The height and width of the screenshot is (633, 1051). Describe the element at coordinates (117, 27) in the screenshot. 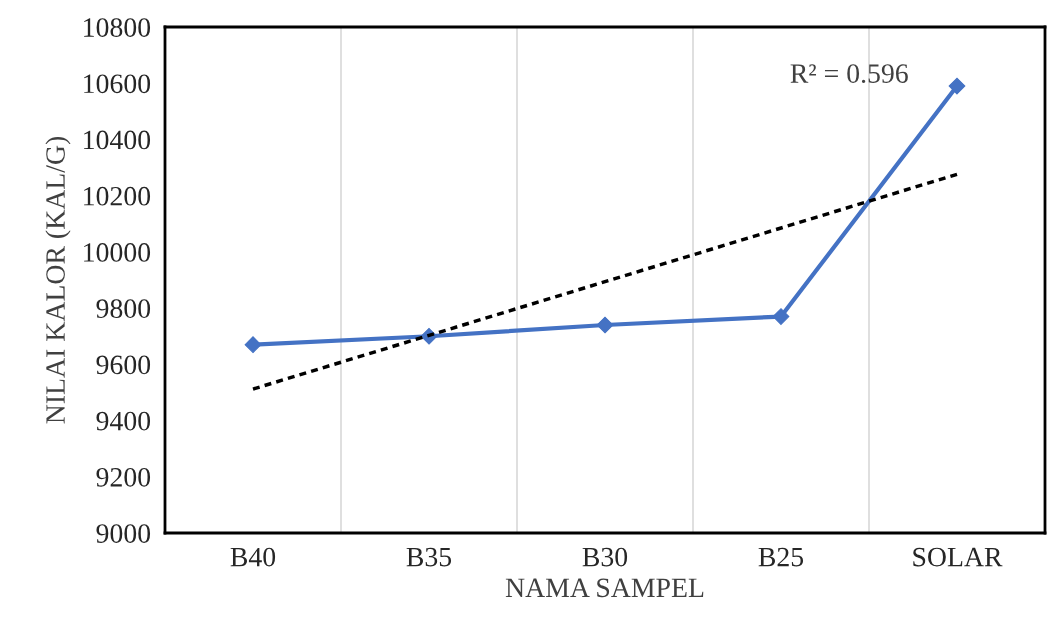

I see `y-tick-label: 10800` at that location.